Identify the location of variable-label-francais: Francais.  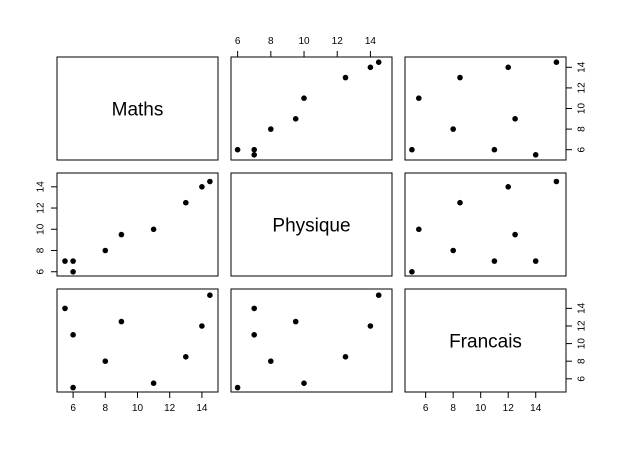
(485, 342).